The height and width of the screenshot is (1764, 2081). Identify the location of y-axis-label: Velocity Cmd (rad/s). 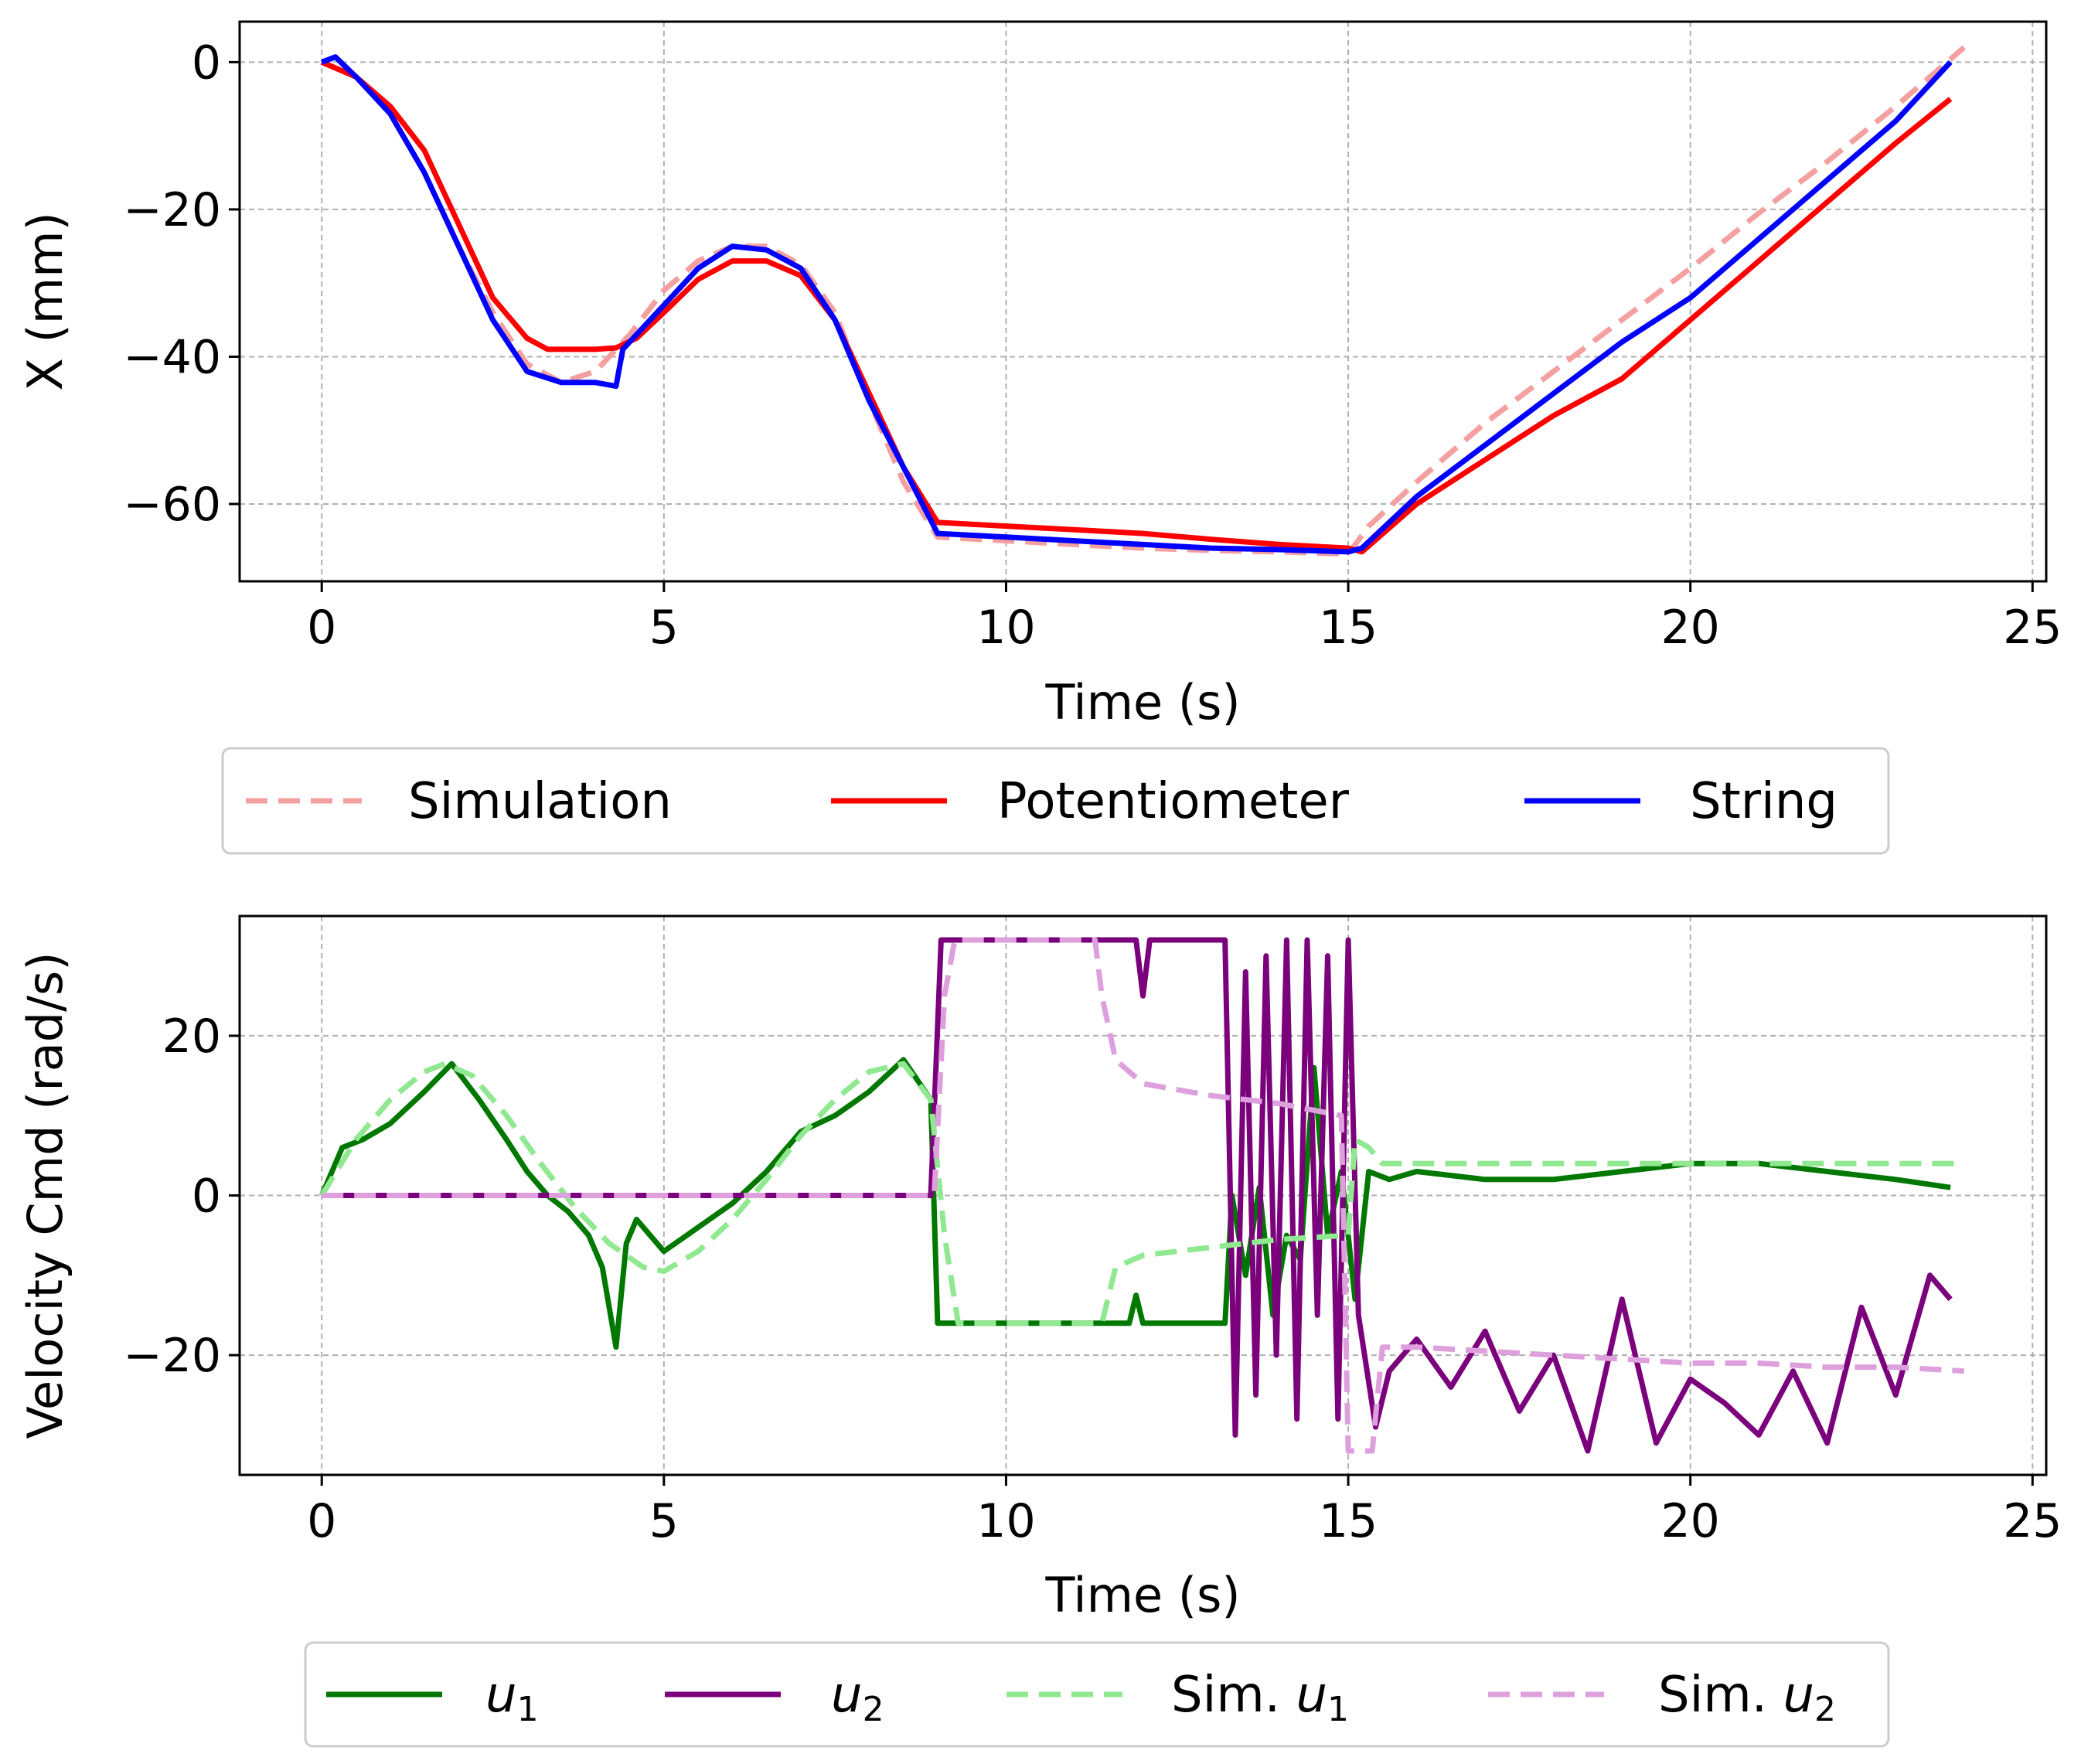
(45, 1195).